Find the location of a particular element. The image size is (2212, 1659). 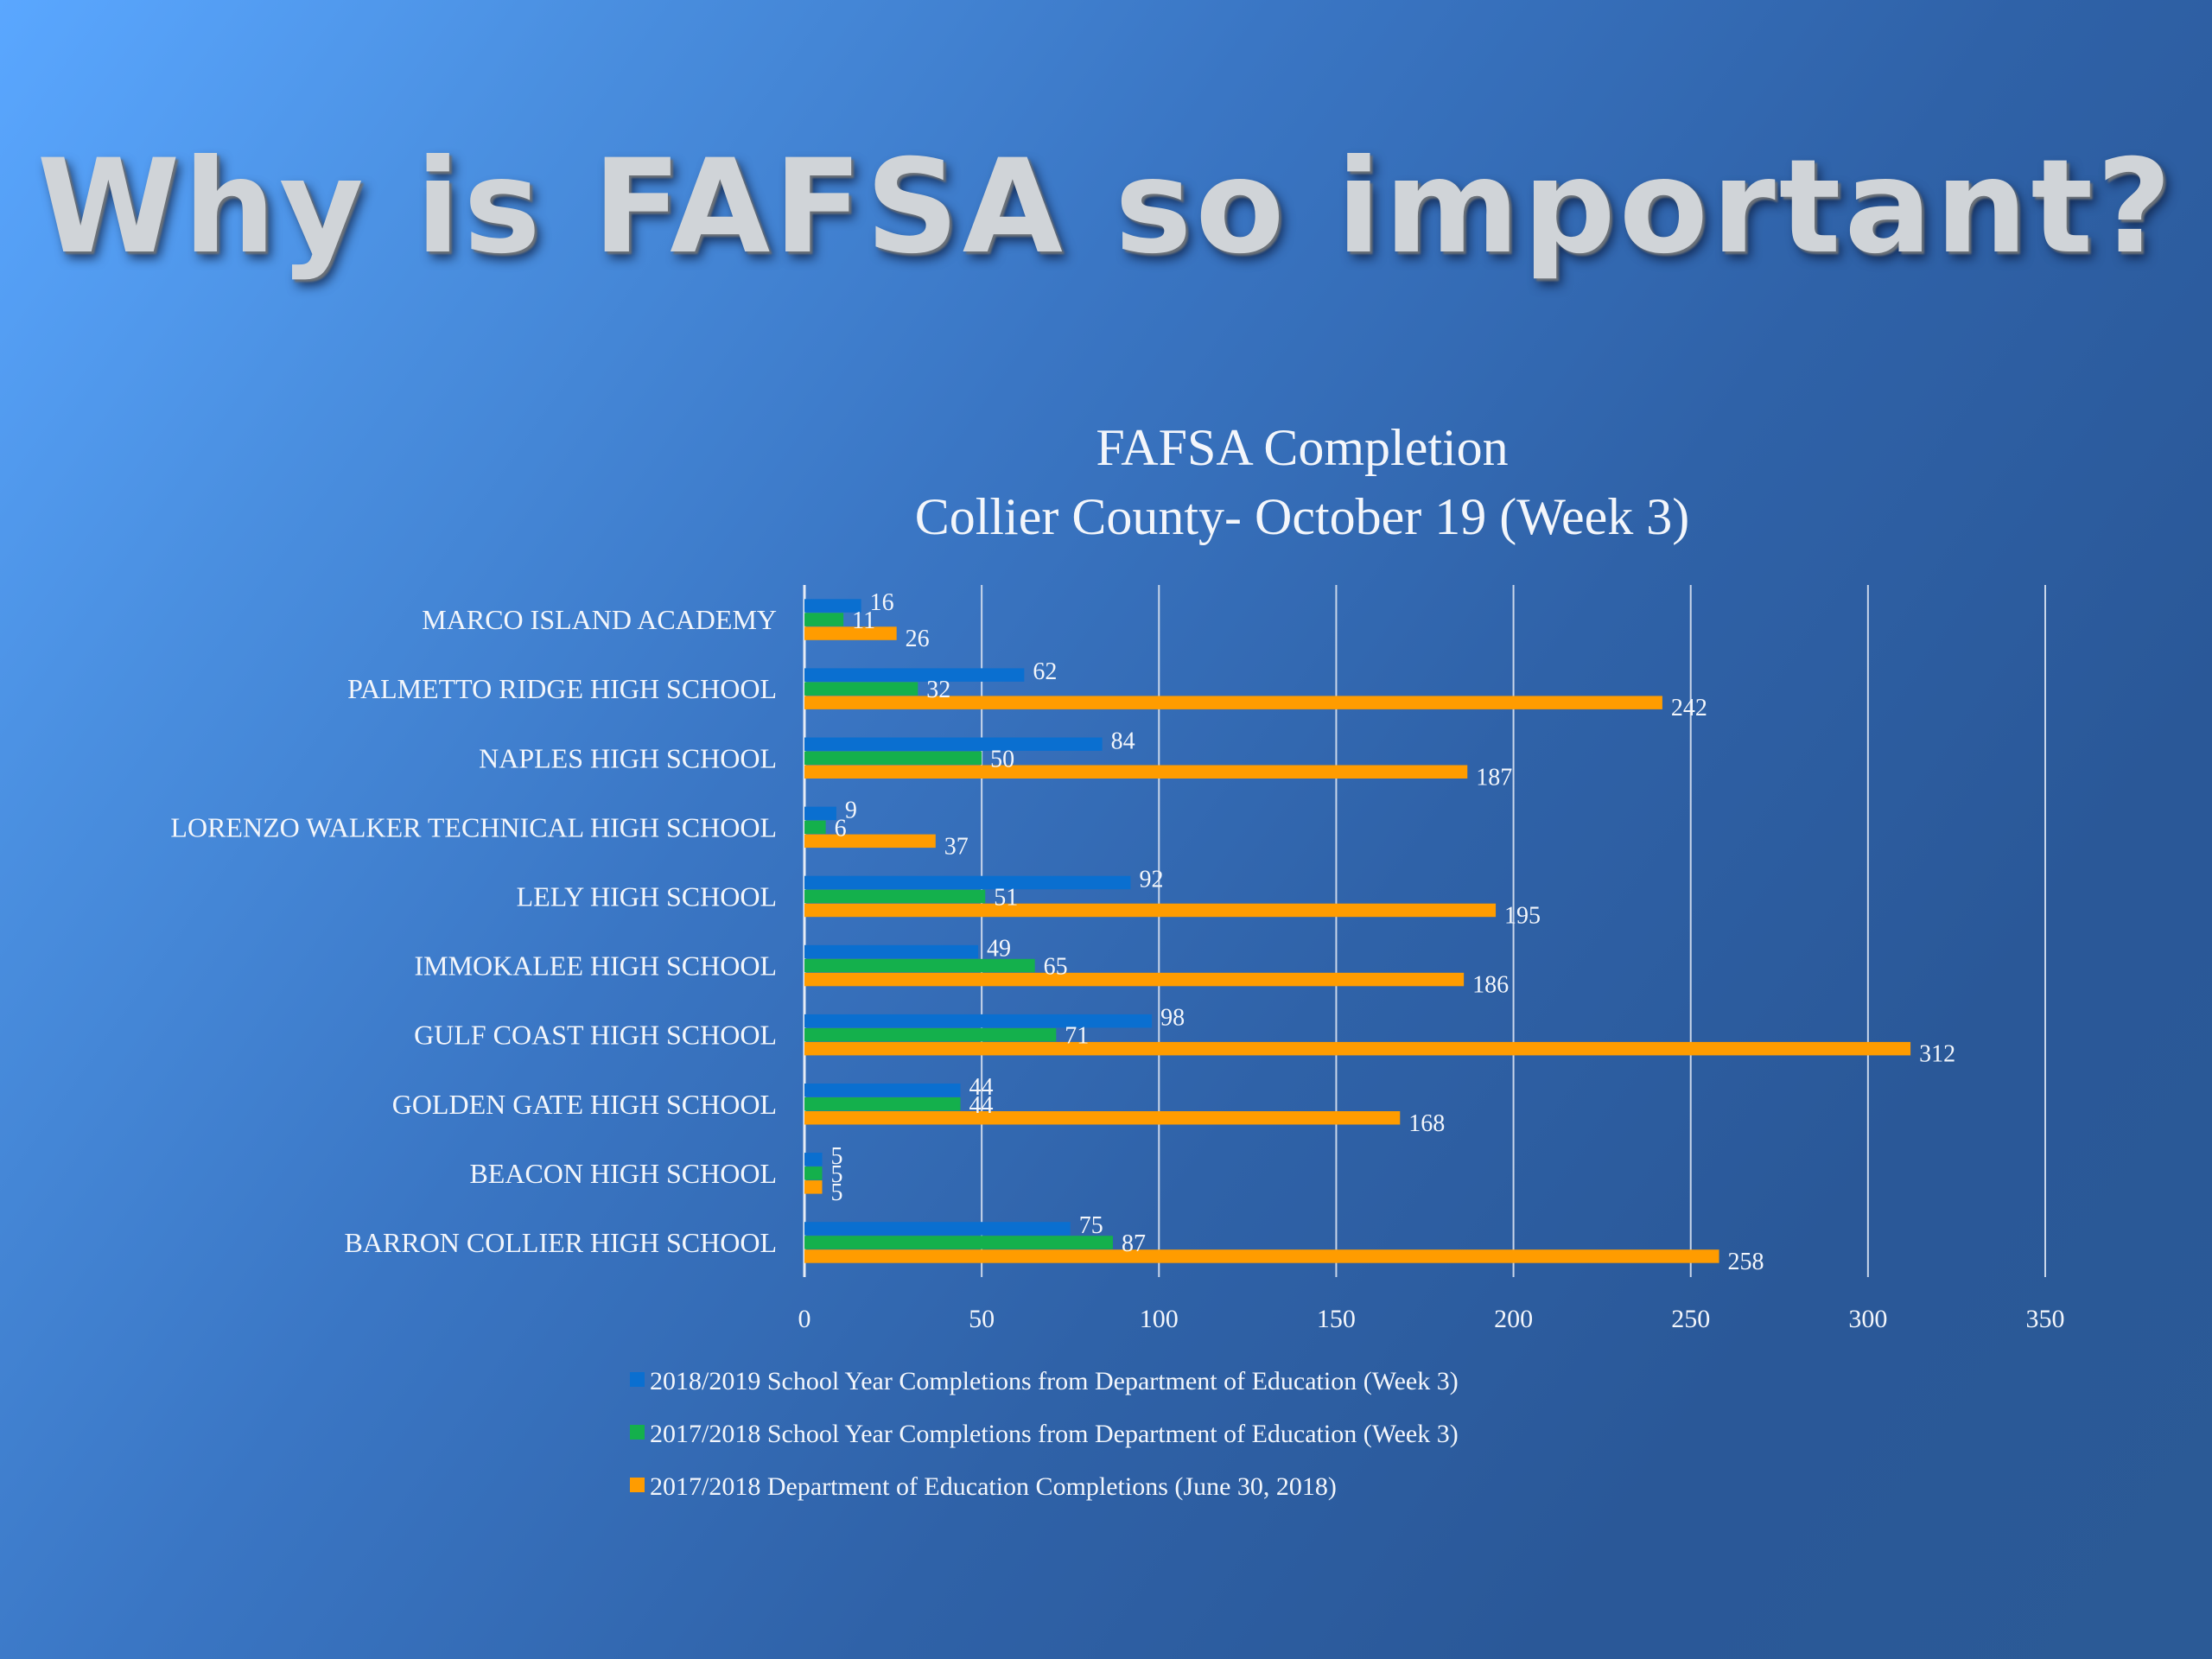

category-label: IMMOKALEE HIGH SCHOOL is located at coordinates (595, 966).